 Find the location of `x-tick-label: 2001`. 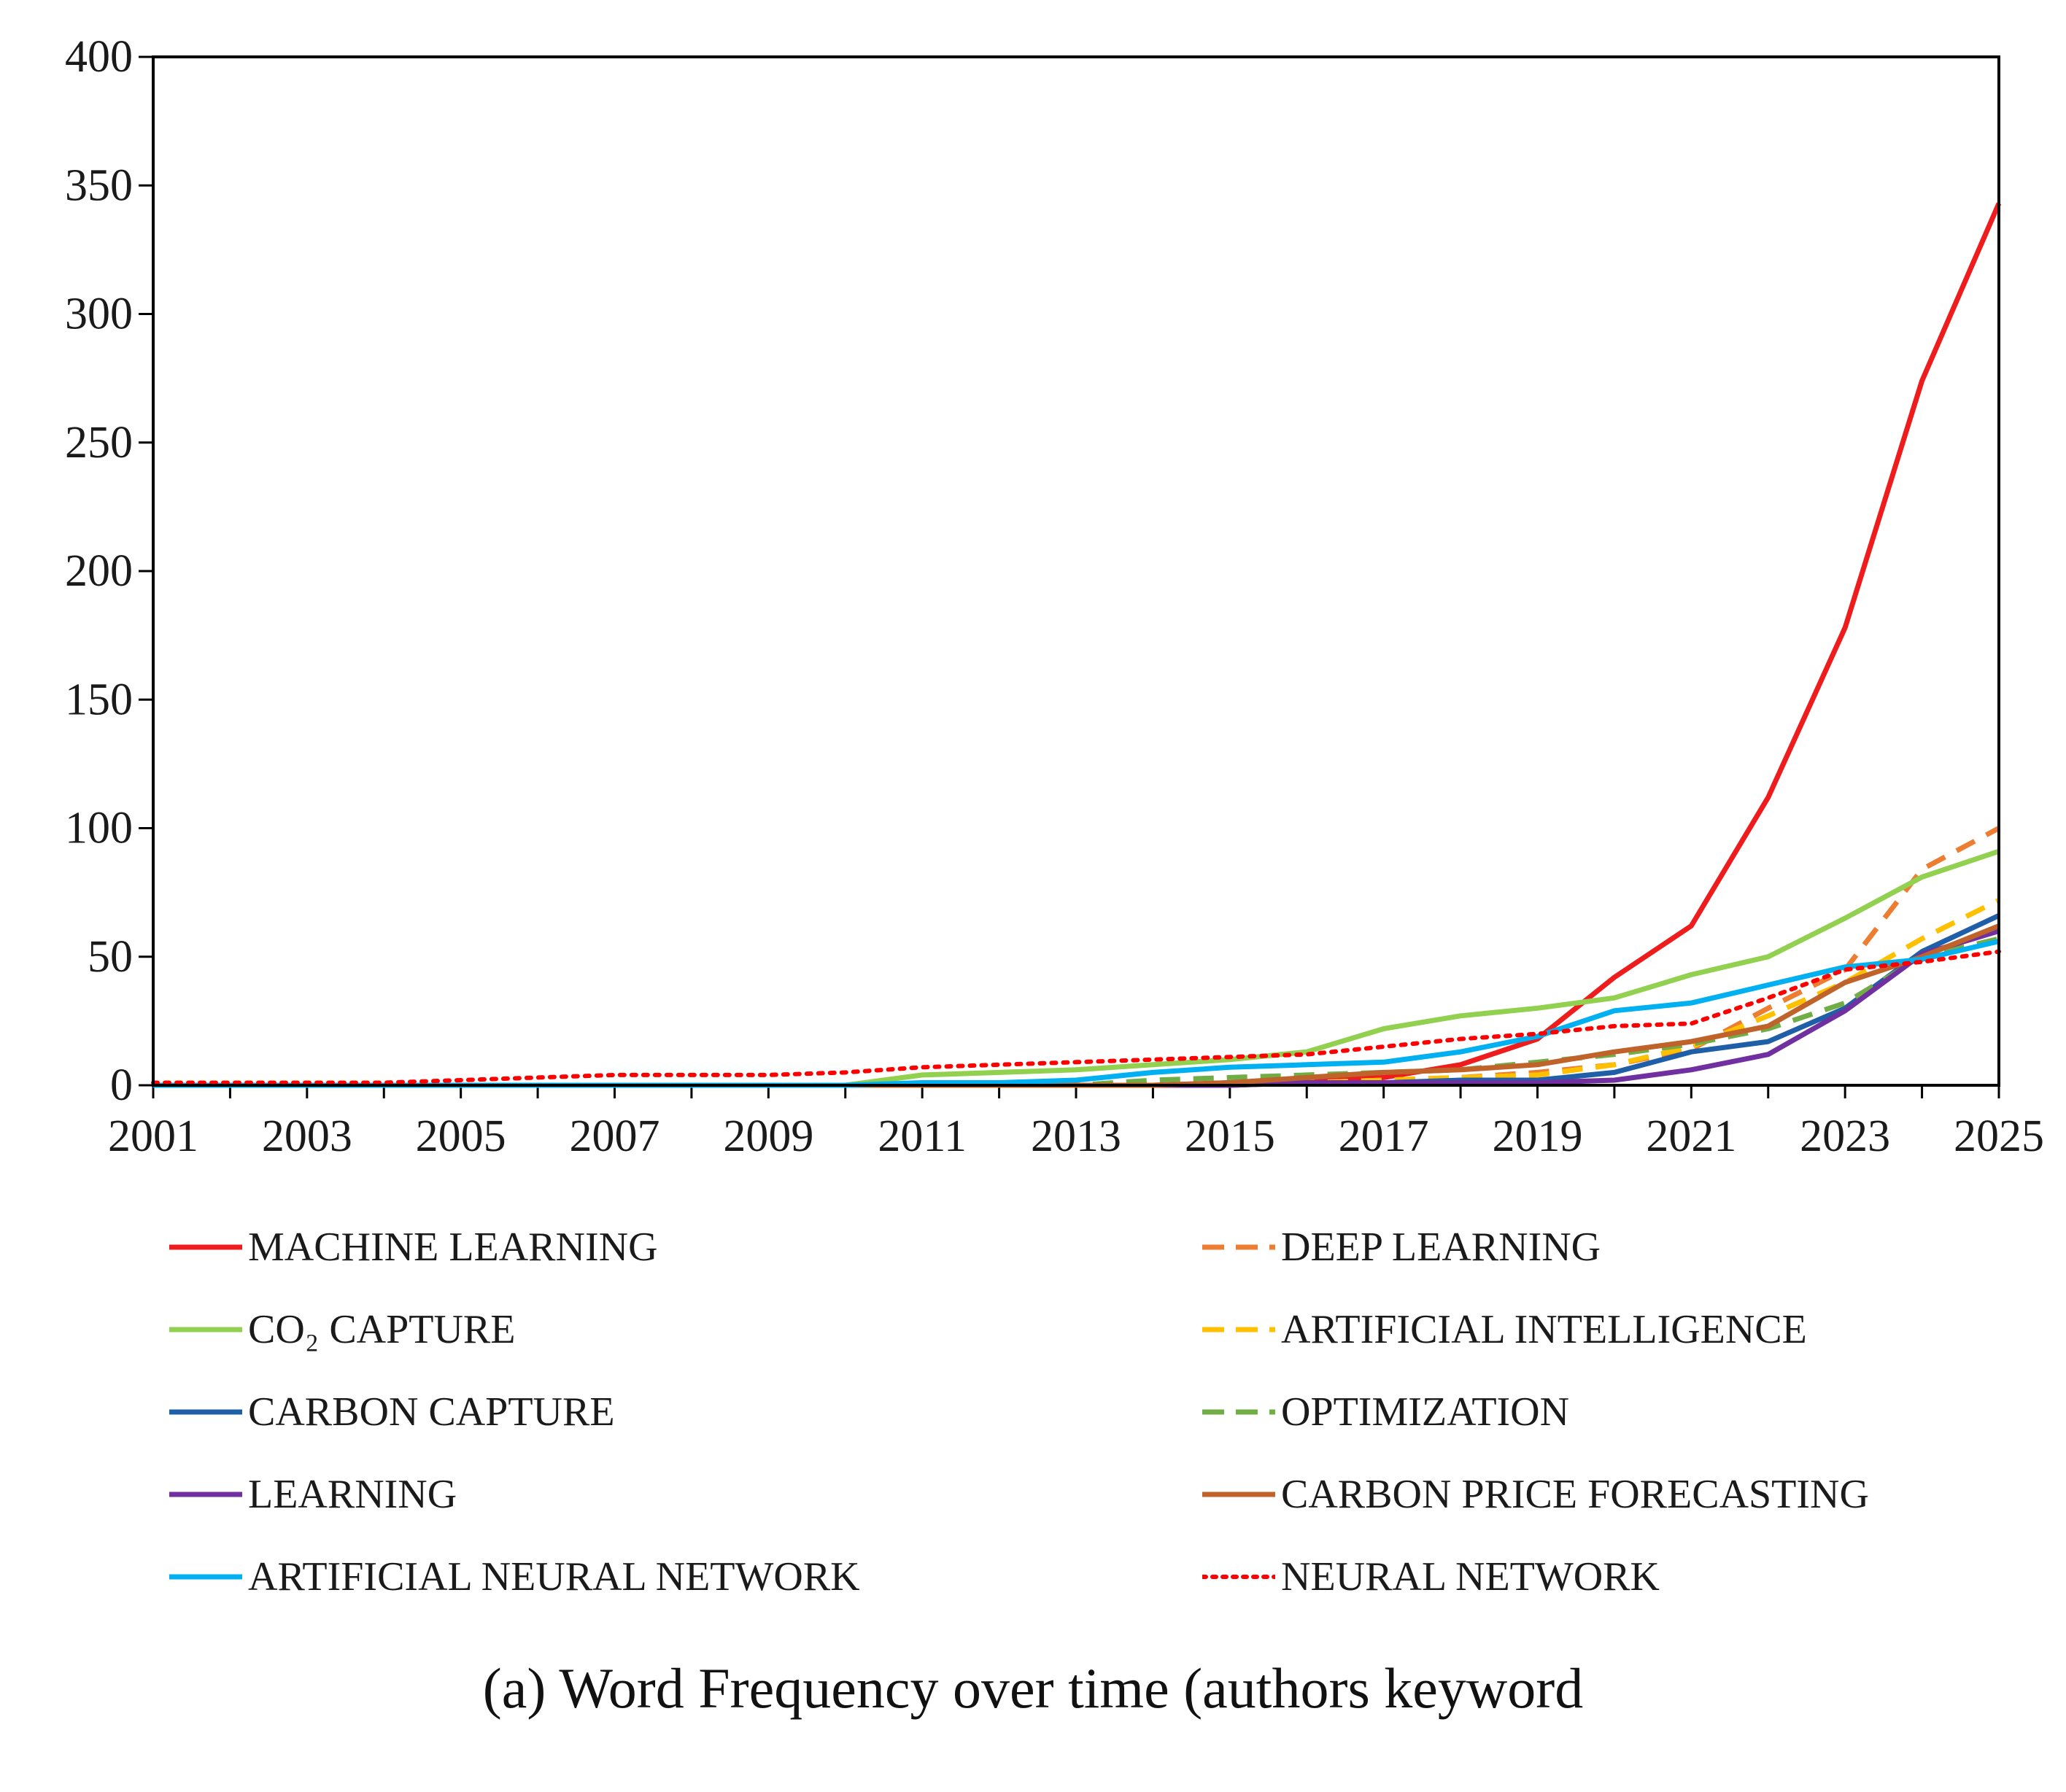

x-tick-label: 2001 is located at coordinates (153, 1136).